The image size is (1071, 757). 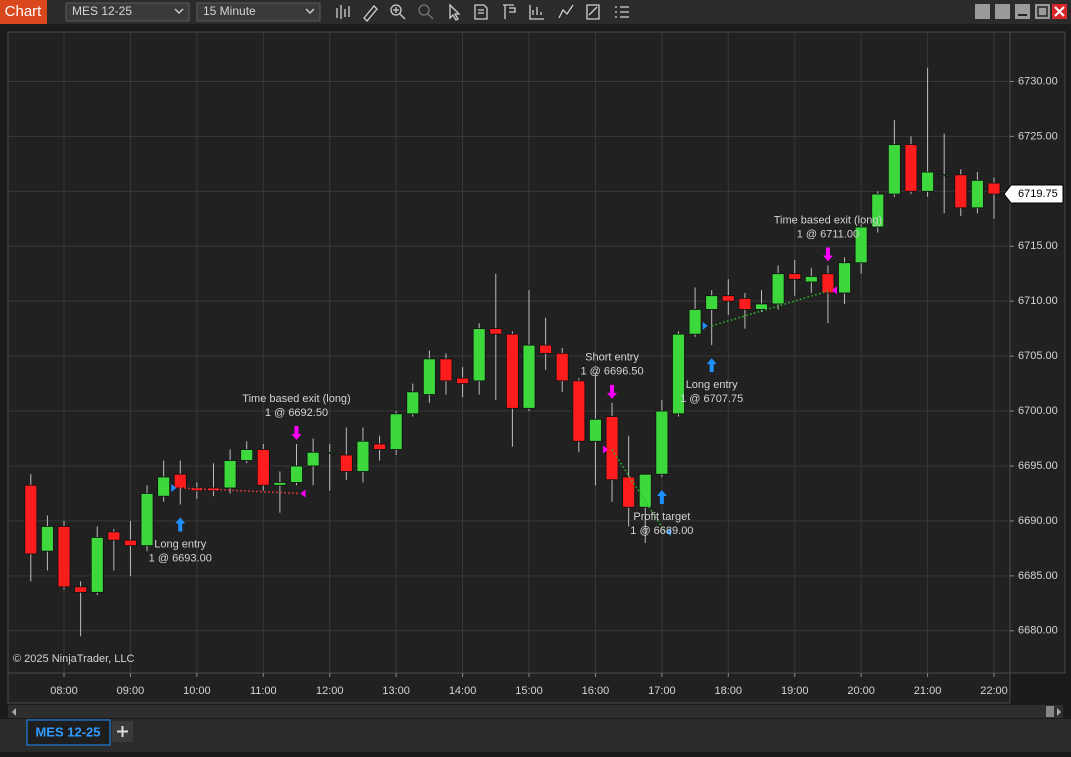 What do you see at coordinates (828, 220) in the screenshot?
I see `trade-label: Time based exit (long)` at bounding box center [828, 220].